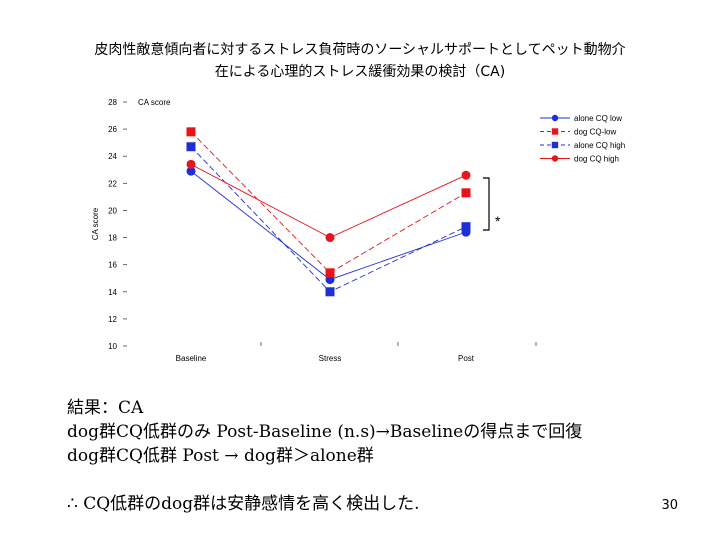 This screenshot has width=720, height=540. Describe the element at coordinates (498, 221) in the screenshot. I see `significance-asterisk: *` at that location.